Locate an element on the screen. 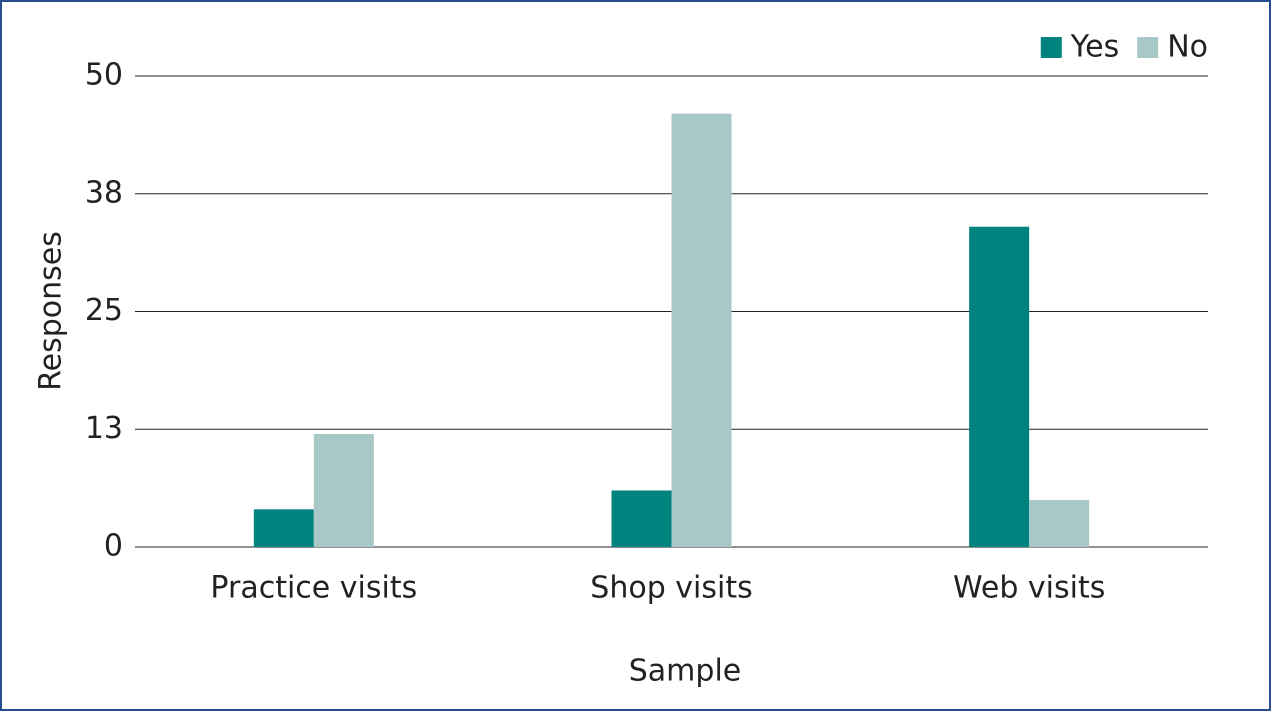 The width and height of the screenshot is (1271, 711). x-tick-label: Shop visits is located at coordinates (671, 588).